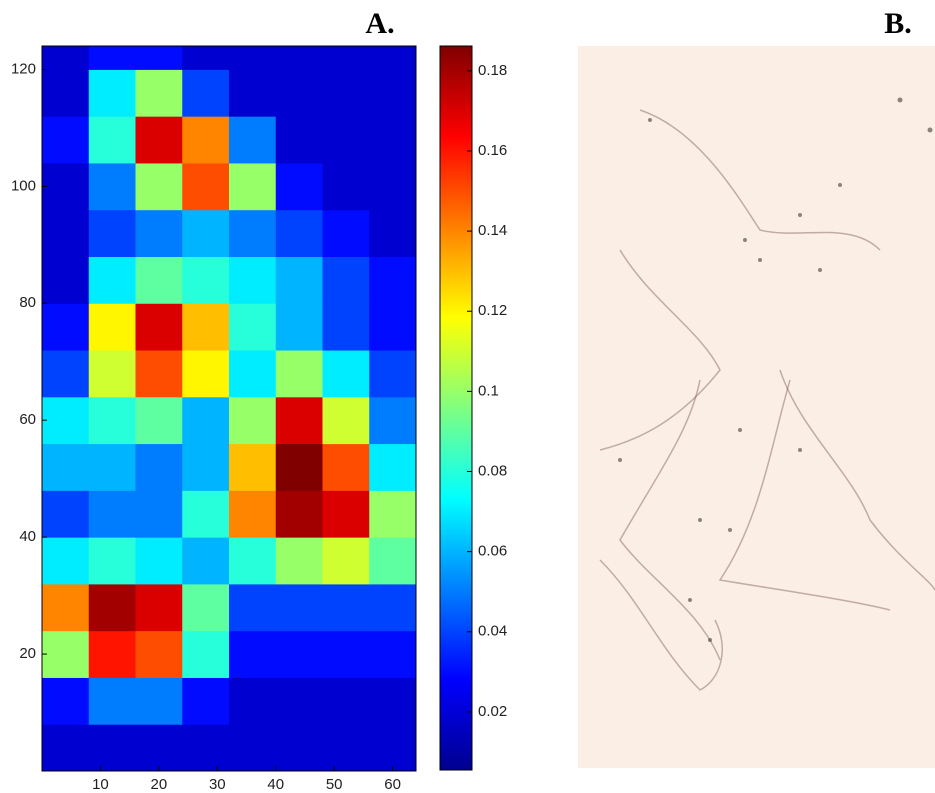  I want to click on panel-label: B., so click(898, 23).